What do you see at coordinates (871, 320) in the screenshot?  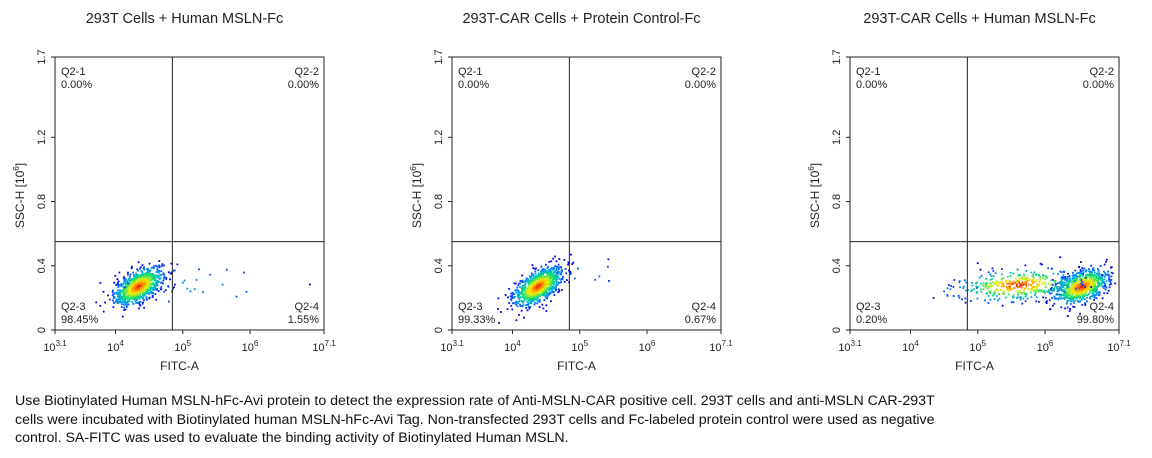 I see `quadrant-percent: 0.20%` at bounding box center [871, 320].